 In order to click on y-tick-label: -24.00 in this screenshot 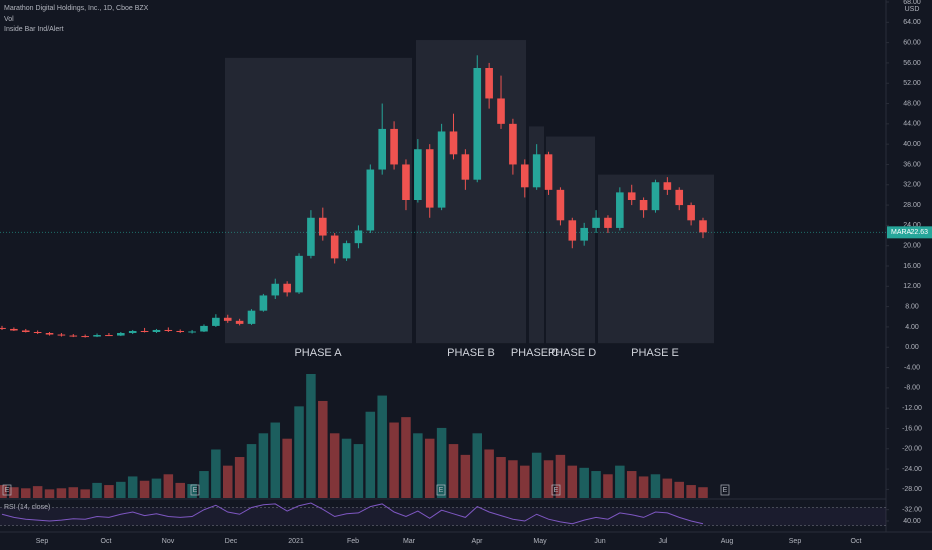, I will do `click(912, 469)`.